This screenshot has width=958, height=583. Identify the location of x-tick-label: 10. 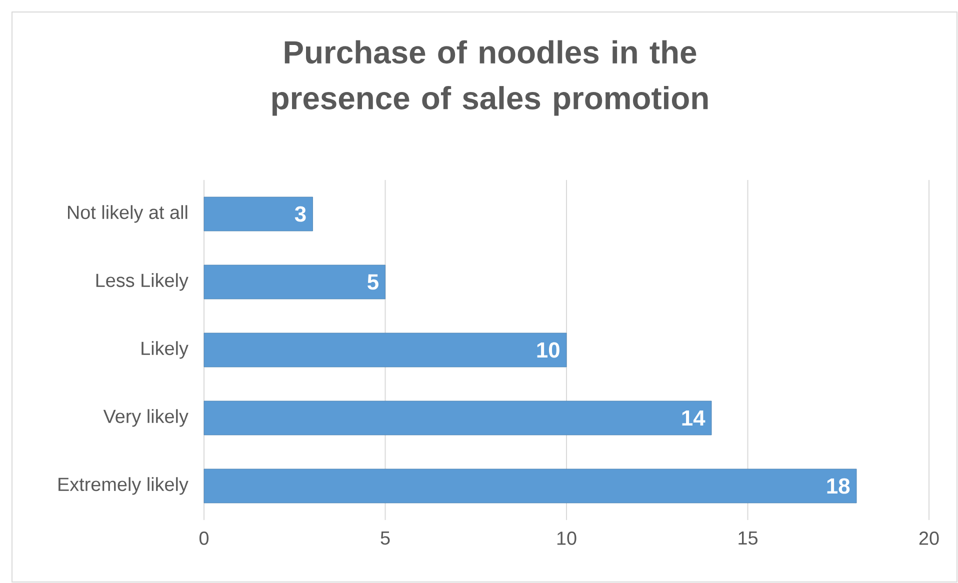
(566, 538).